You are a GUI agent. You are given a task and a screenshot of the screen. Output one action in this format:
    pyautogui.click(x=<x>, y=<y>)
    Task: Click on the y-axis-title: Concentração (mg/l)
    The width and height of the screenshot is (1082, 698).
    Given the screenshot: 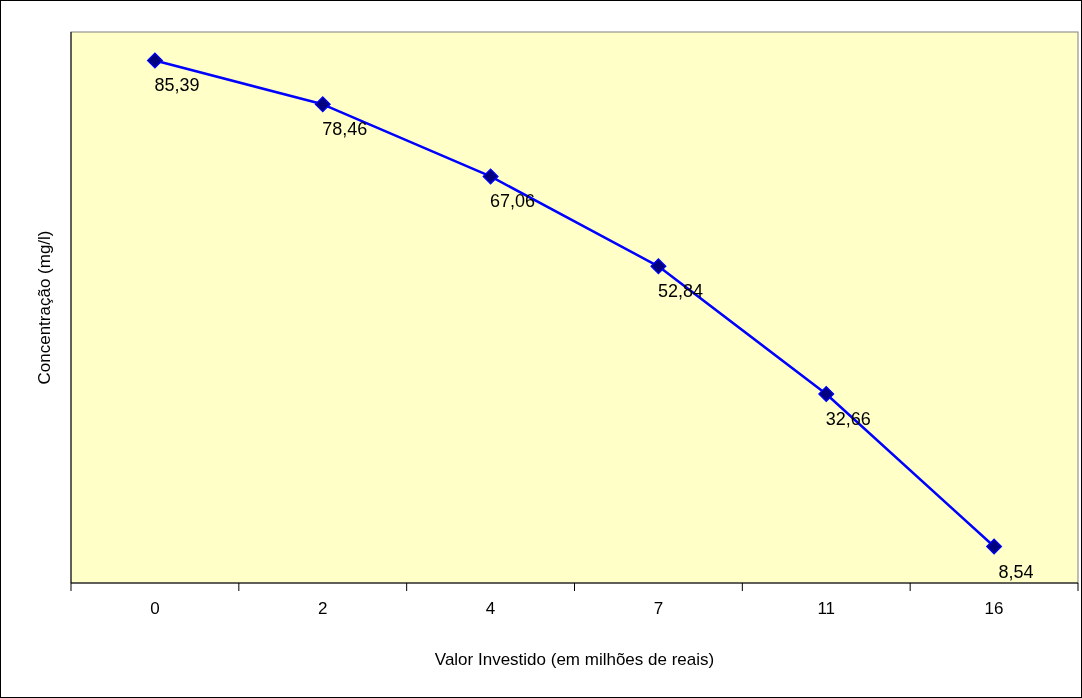 What is the action you would take?
    pyautogui.click(x=44, y=307)
    